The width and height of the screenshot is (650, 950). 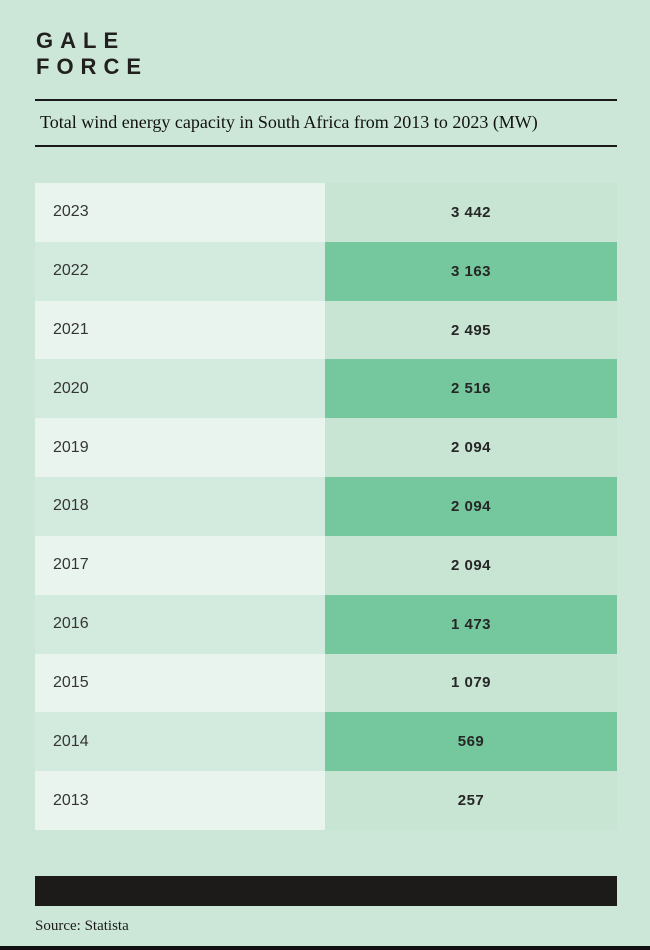 What do you see at coordinates (180, 389) in the screenshot?
I see `year-label: 2020` at bounding box center [180, 389].